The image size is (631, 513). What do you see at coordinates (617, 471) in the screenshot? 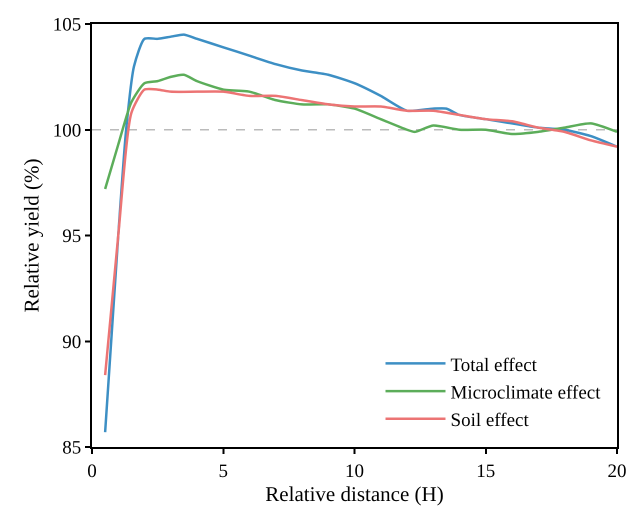
I see `x-tick-label: 20` at bounding box center [617, 471].